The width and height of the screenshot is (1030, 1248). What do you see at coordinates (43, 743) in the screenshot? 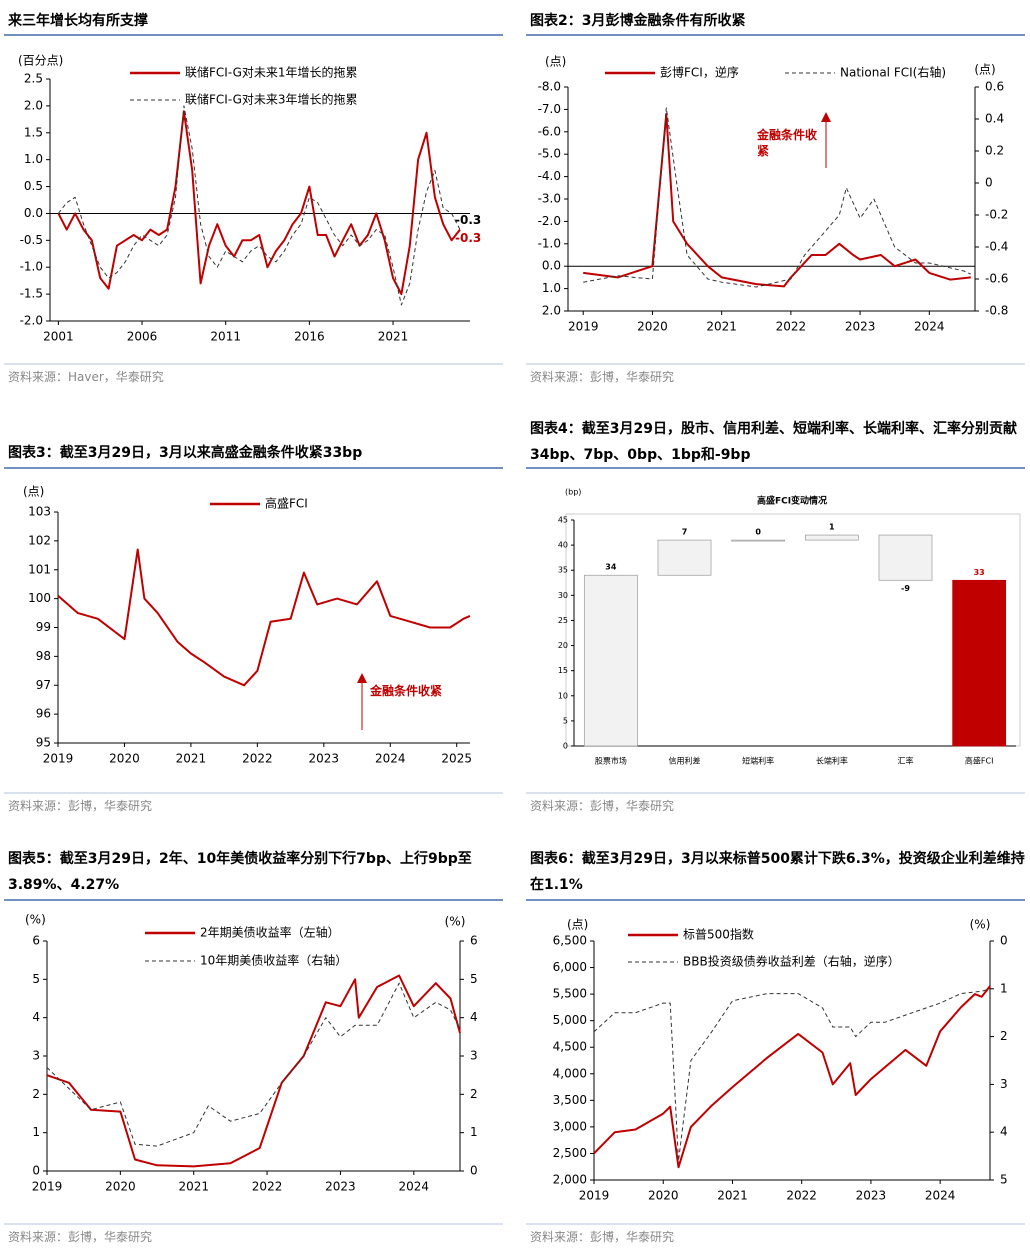
I see `y-tick-label: 95` at bounding box center [43, 743].